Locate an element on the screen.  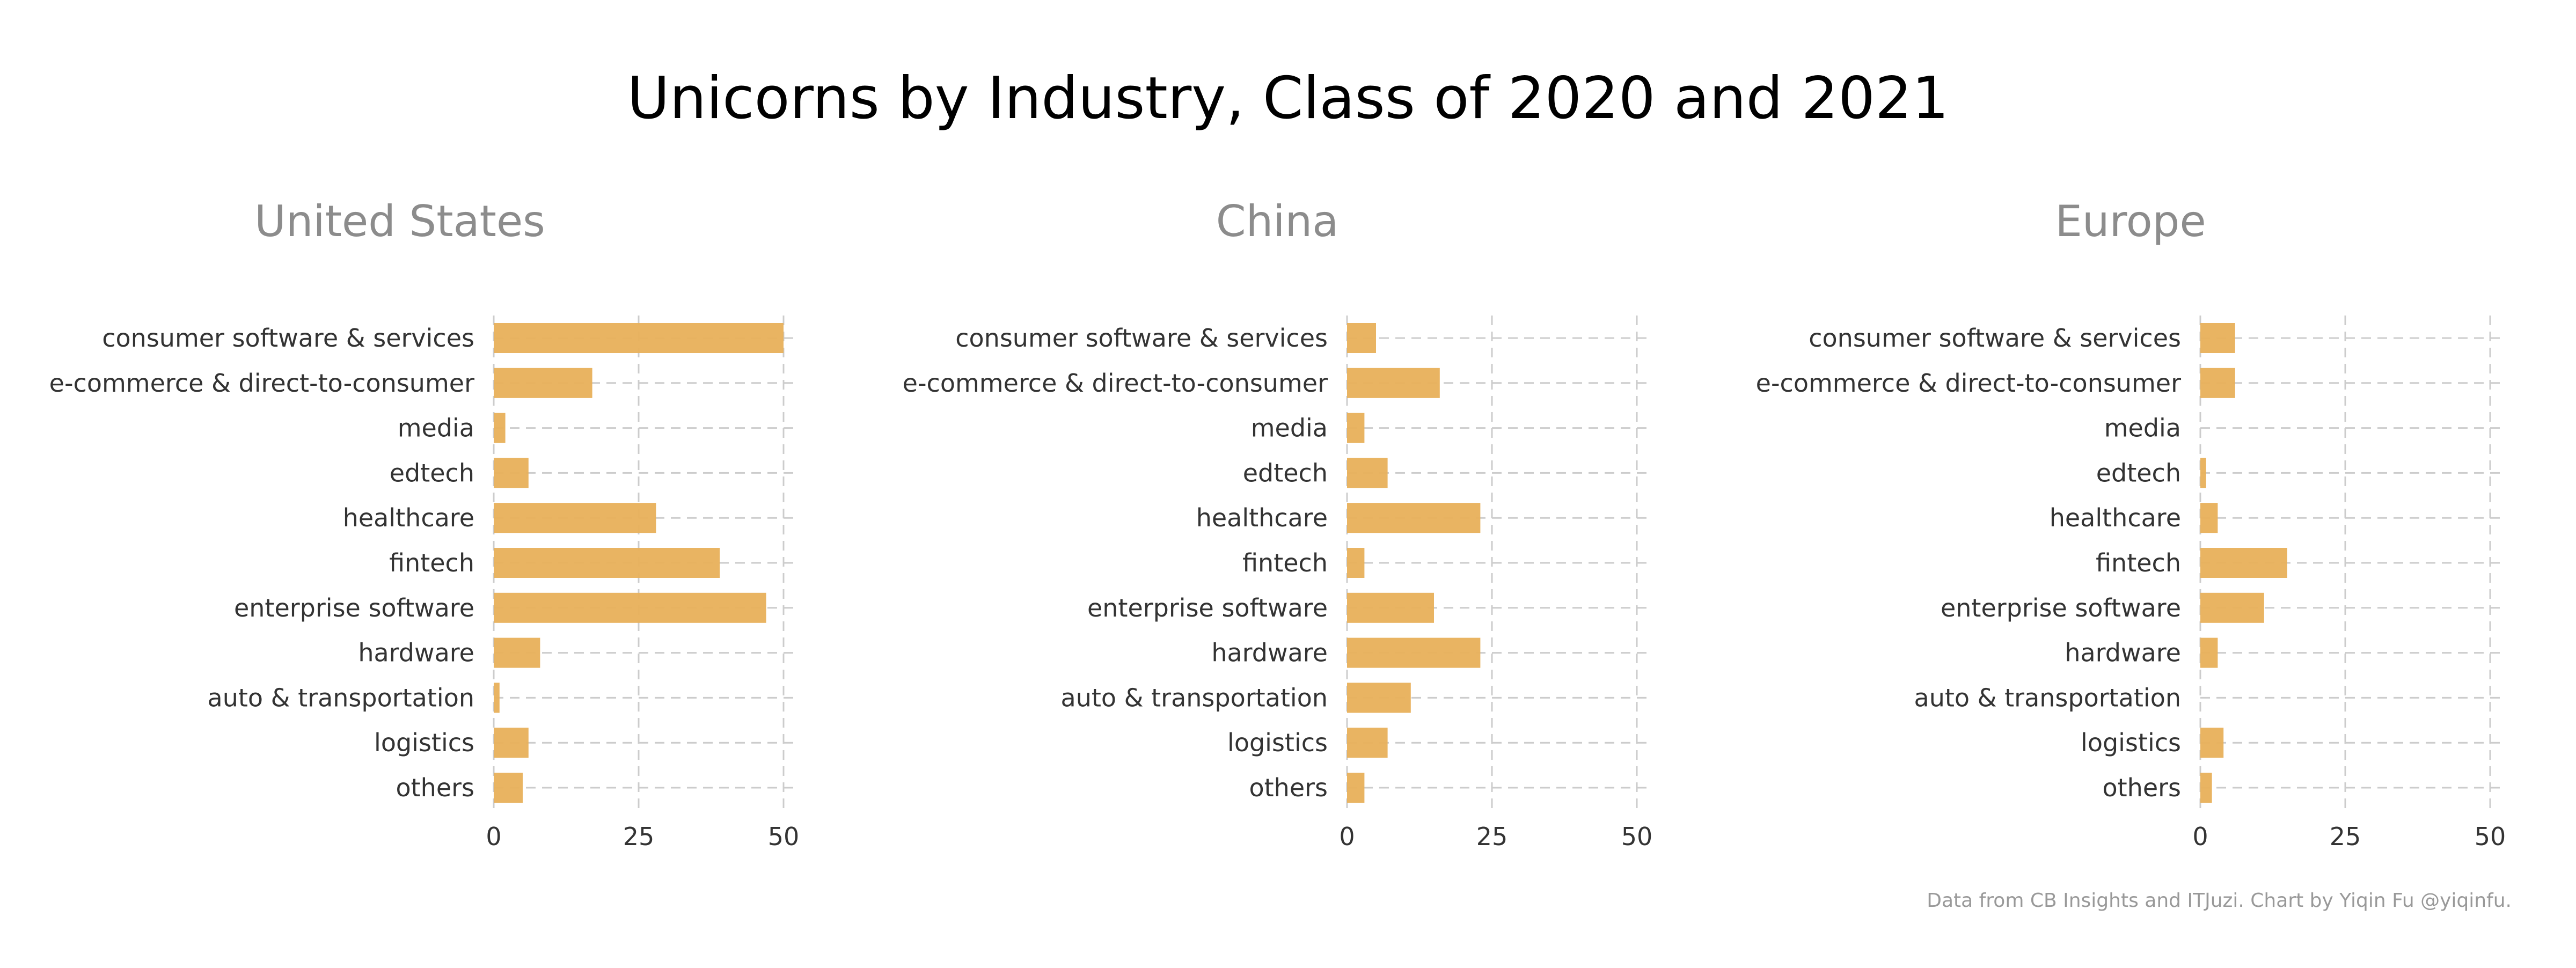
panel-title: United States is located at coordinates (399, 221).